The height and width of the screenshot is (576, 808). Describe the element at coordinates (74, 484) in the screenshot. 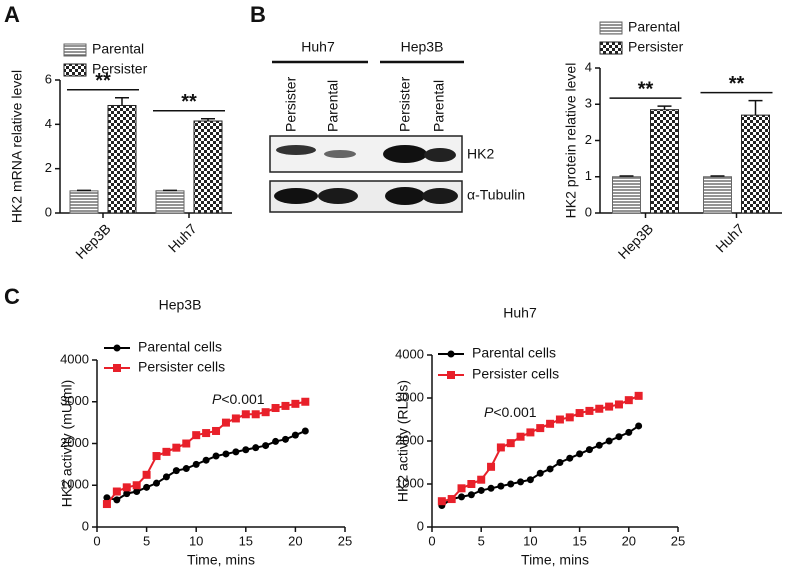

I see `y-tick-label: 1000` at that location.